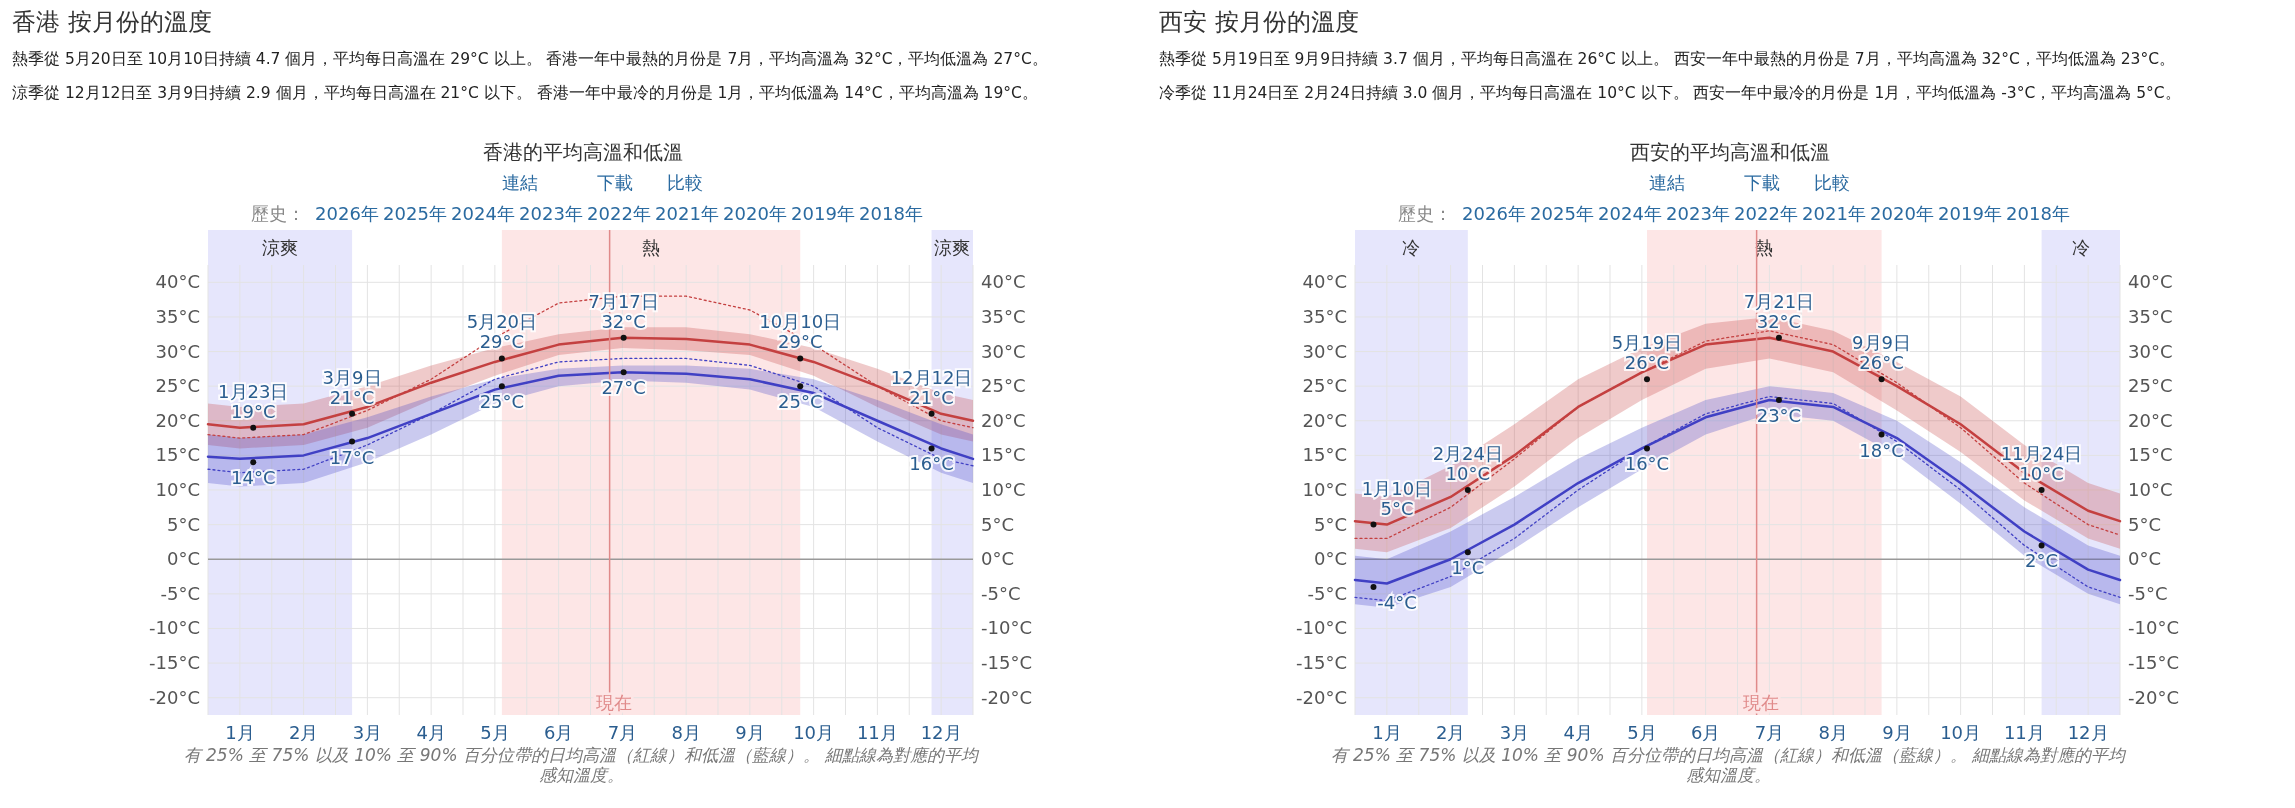  I want to click on y-tick-label: -5°C, so click(180, 593).